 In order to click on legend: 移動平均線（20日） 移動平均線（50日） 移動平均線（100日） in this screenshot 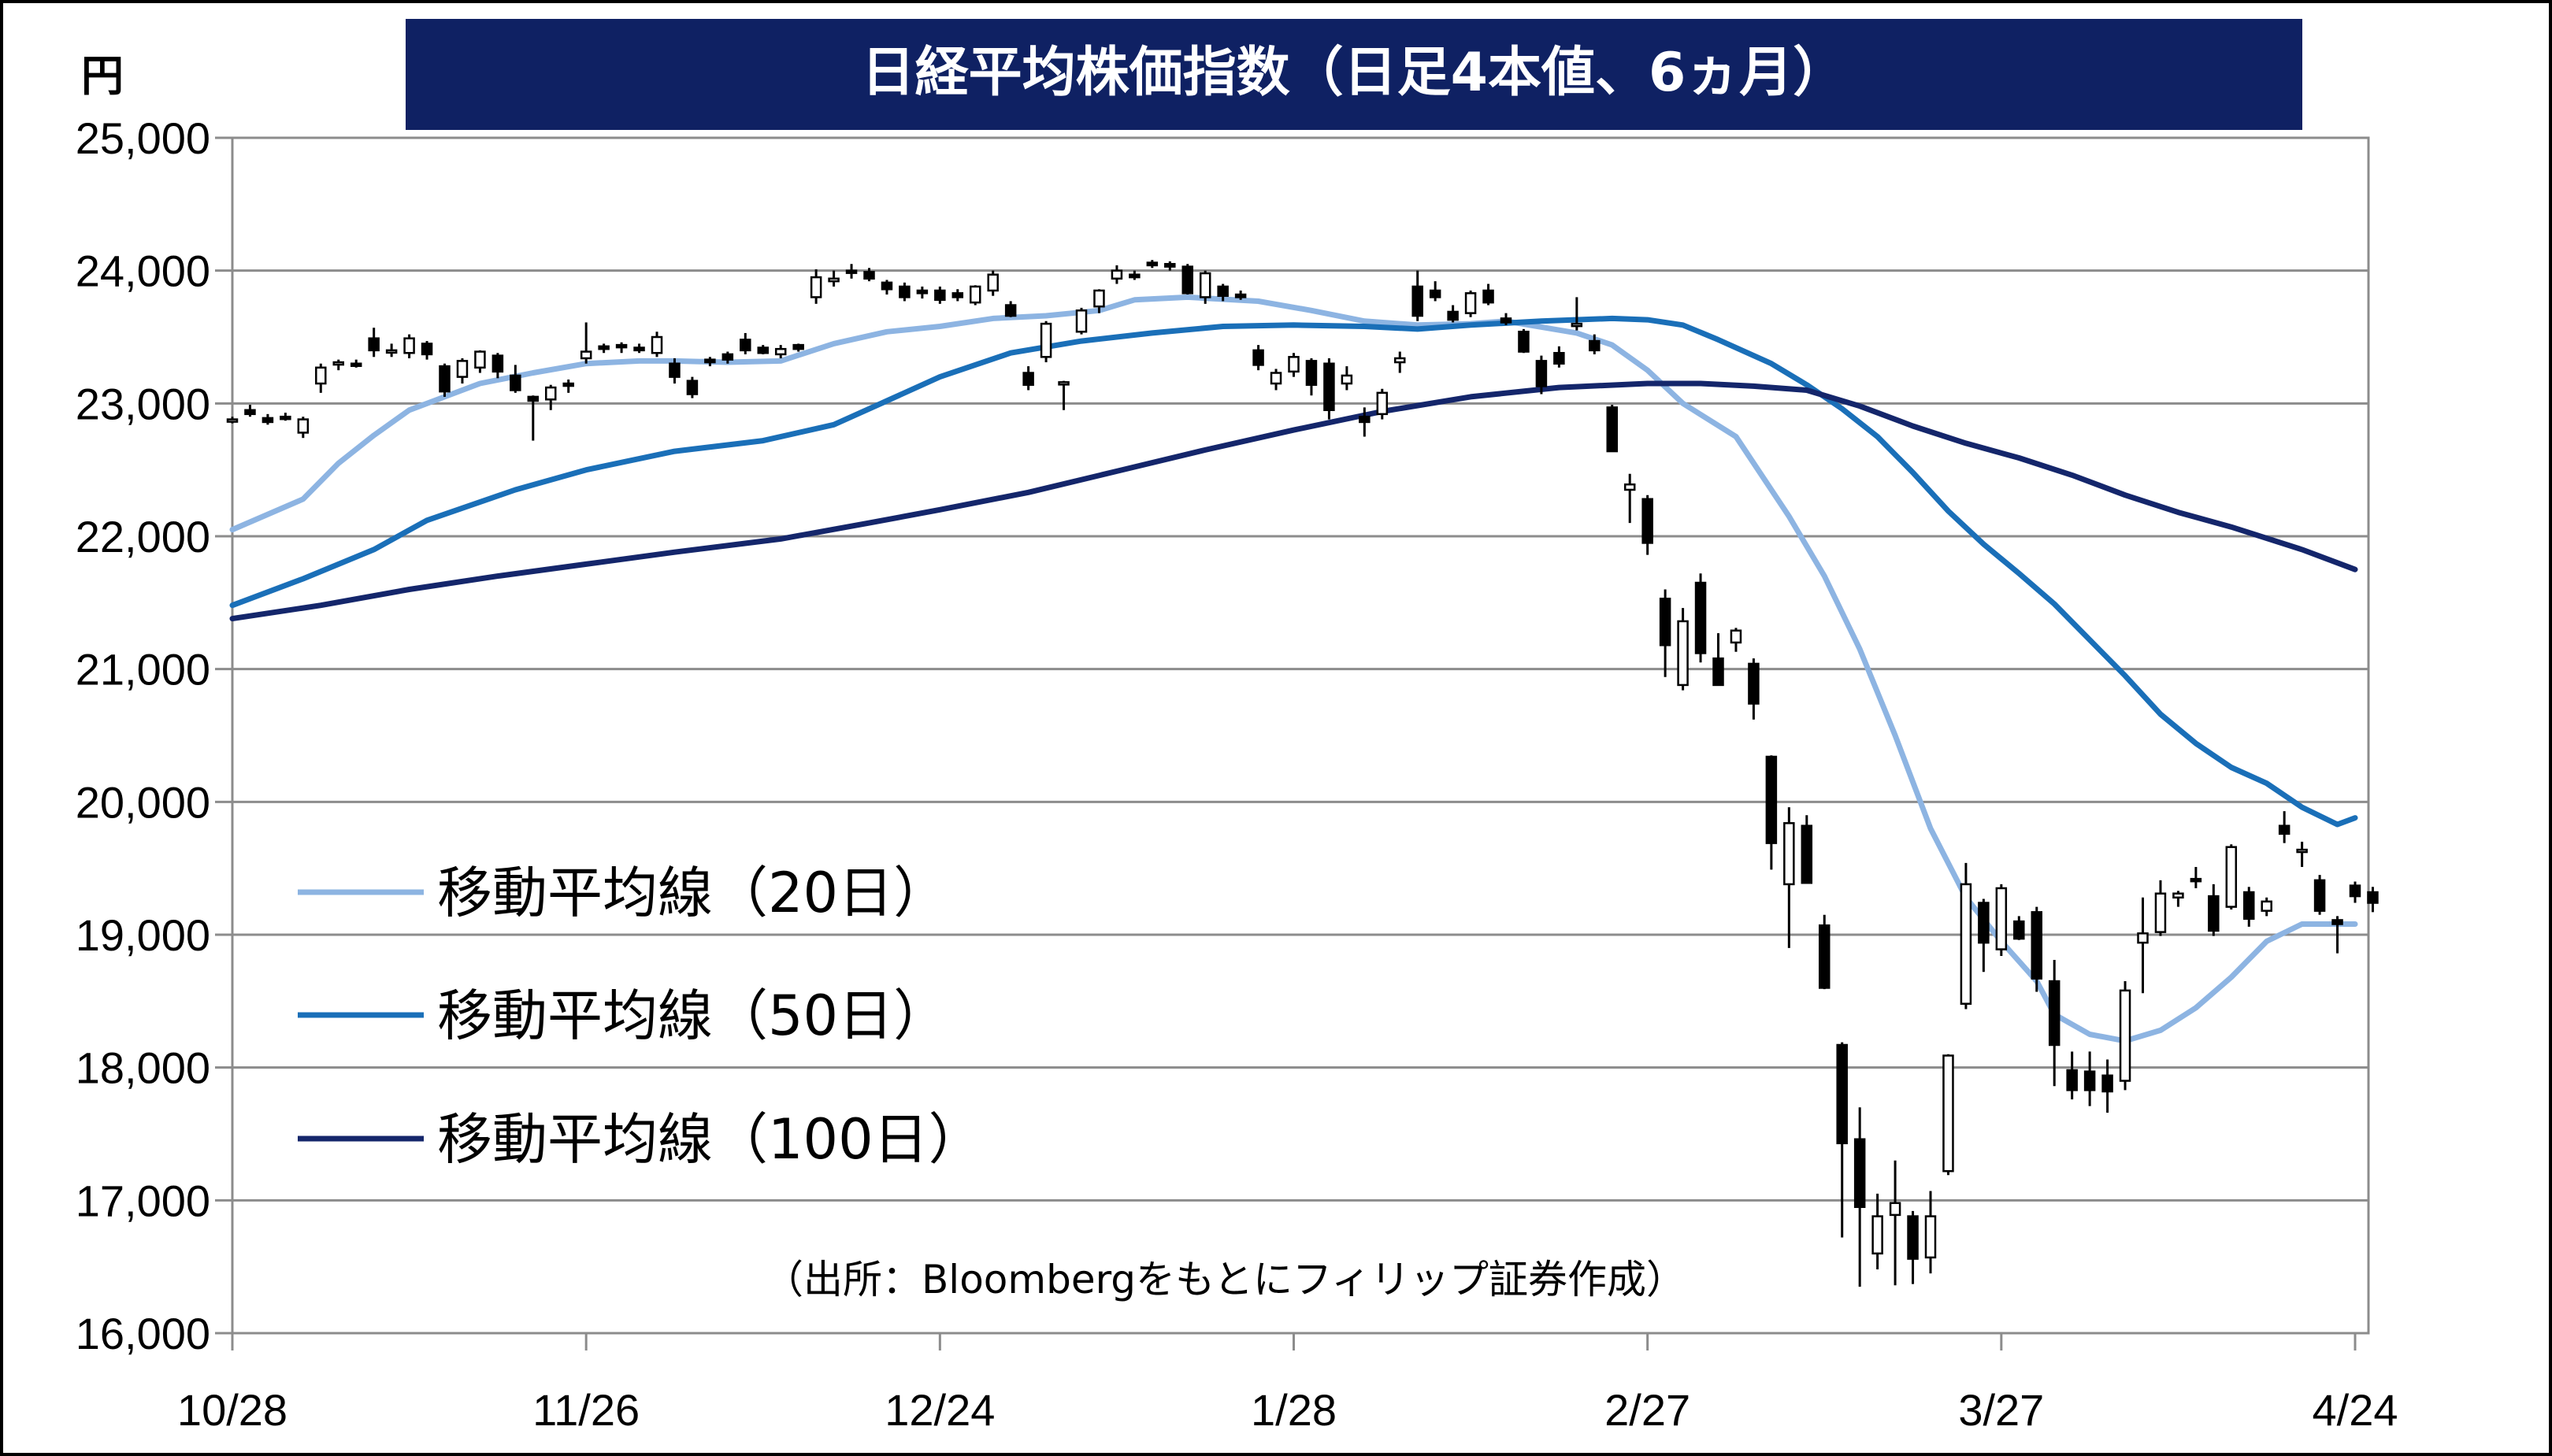, I will do `click(641, 1016)`.